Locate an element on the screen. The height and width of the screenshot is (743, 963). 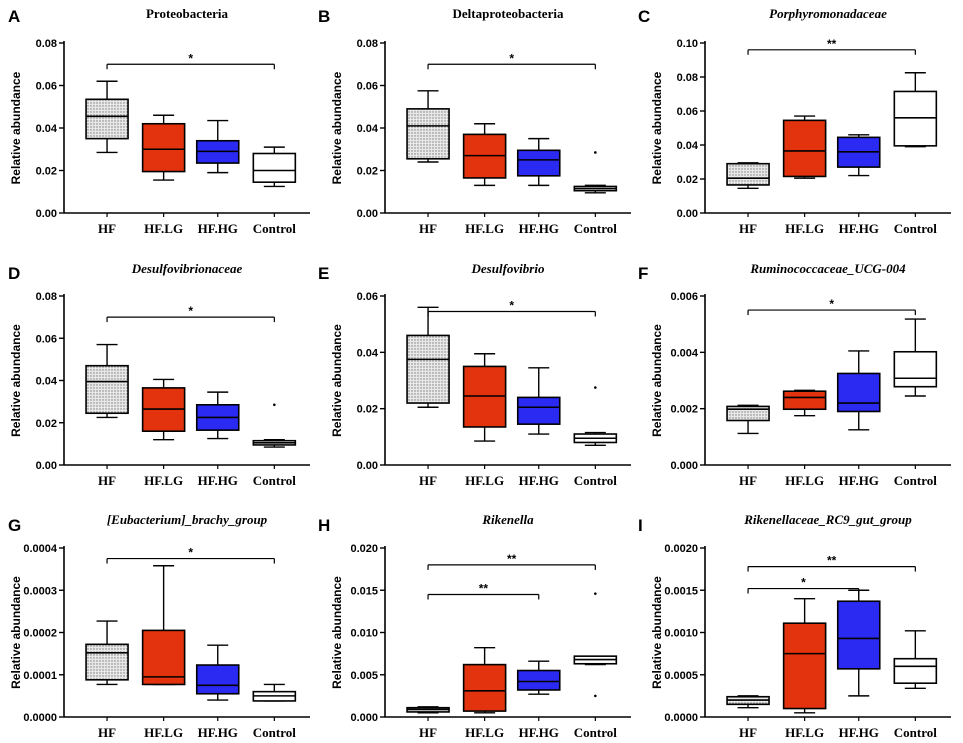
panel-letter: C is located at coordinates (644, 16).